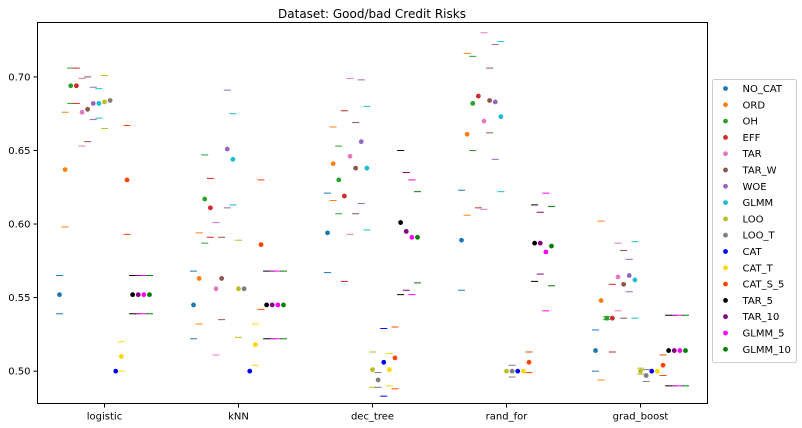 This screenshot has width=802, height=428. I want to click on legend-label: TAR_W, so click(759, 171).